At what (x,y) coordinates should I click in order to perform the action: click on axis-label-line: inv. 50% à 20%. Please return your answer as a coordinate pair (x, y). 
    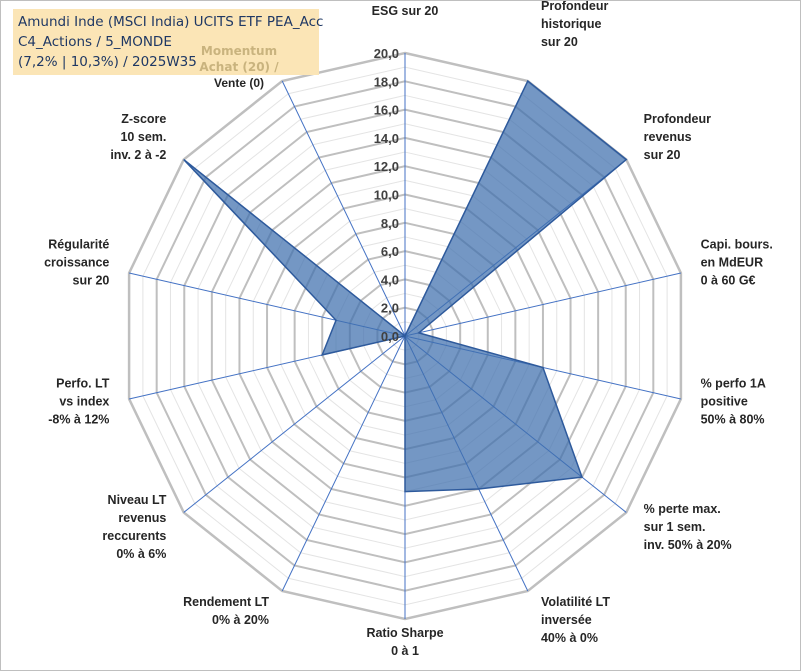
    Looking at the image, I should click on (688, 545).